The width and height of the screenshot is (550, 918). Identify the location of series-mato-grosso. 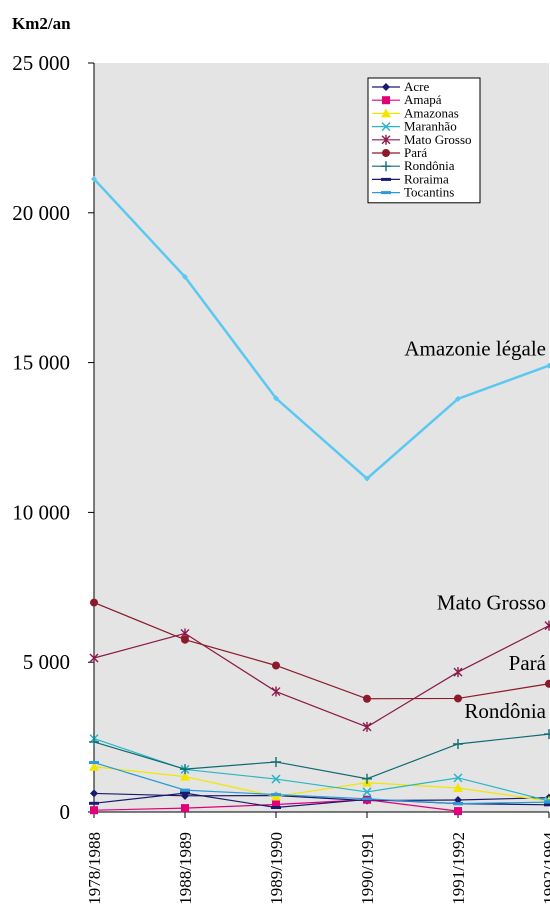
(319, 676).